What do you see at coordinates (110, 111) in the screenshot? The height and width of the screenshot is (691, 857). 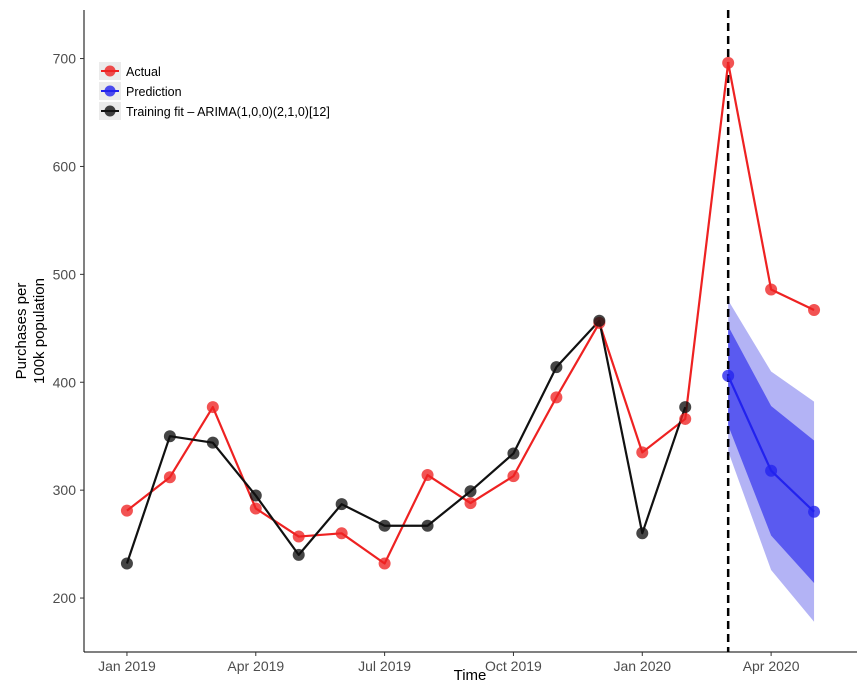 I see `legend-key-training-point` at bounding box center [110, 111].